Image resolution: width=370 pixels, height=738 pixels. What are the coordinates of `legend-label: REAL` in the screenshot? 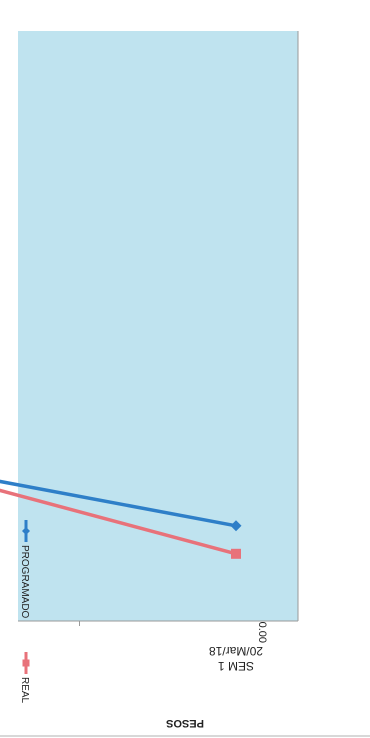 It's located at (24, 690).